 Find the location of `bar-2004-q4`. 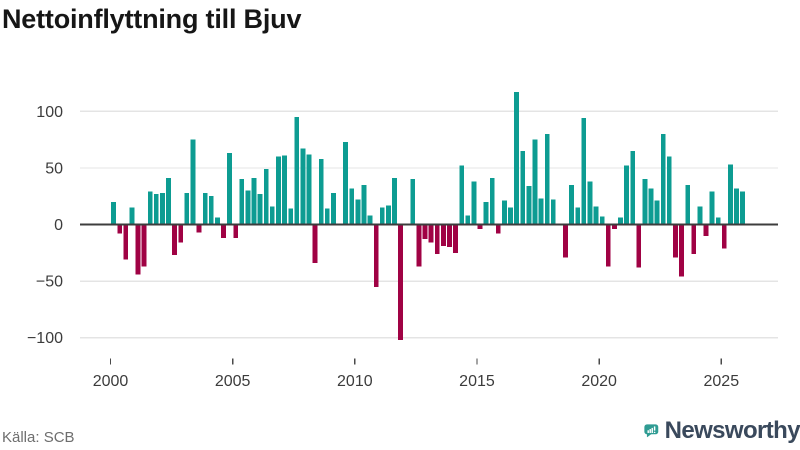

bar-2004-q4 is located at coordinates (229, 189).